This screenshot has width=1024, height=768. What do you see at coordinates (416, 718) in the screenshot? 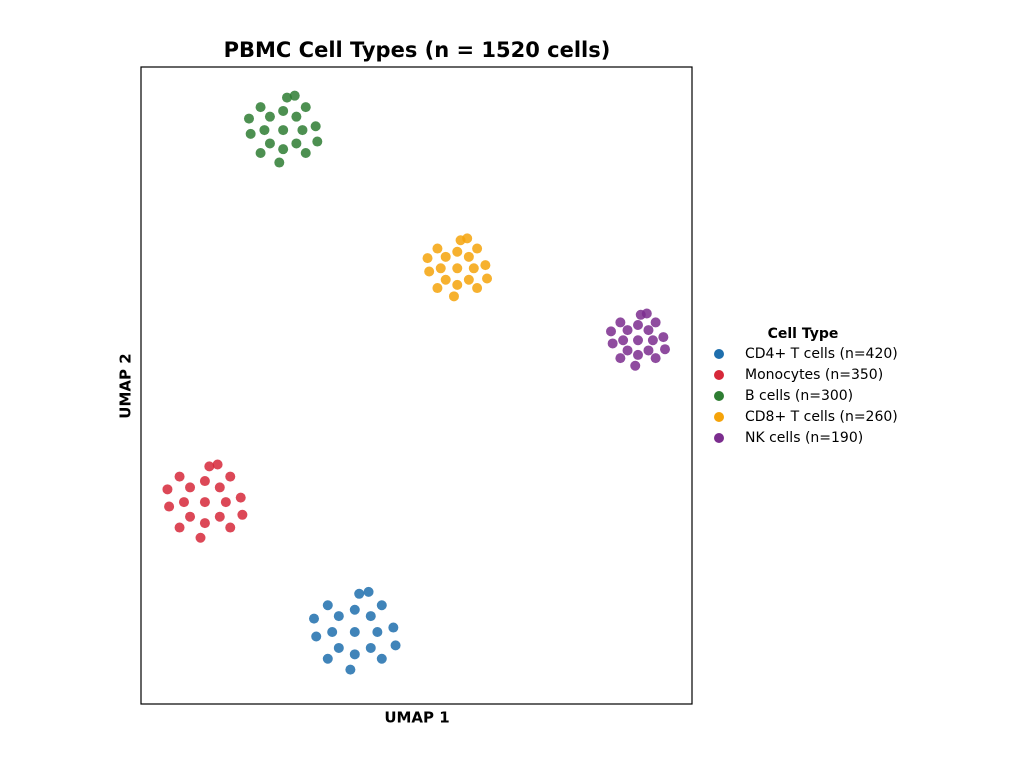
I see `x-axis-label: UMAP 1` at bounding box center [416, 718].